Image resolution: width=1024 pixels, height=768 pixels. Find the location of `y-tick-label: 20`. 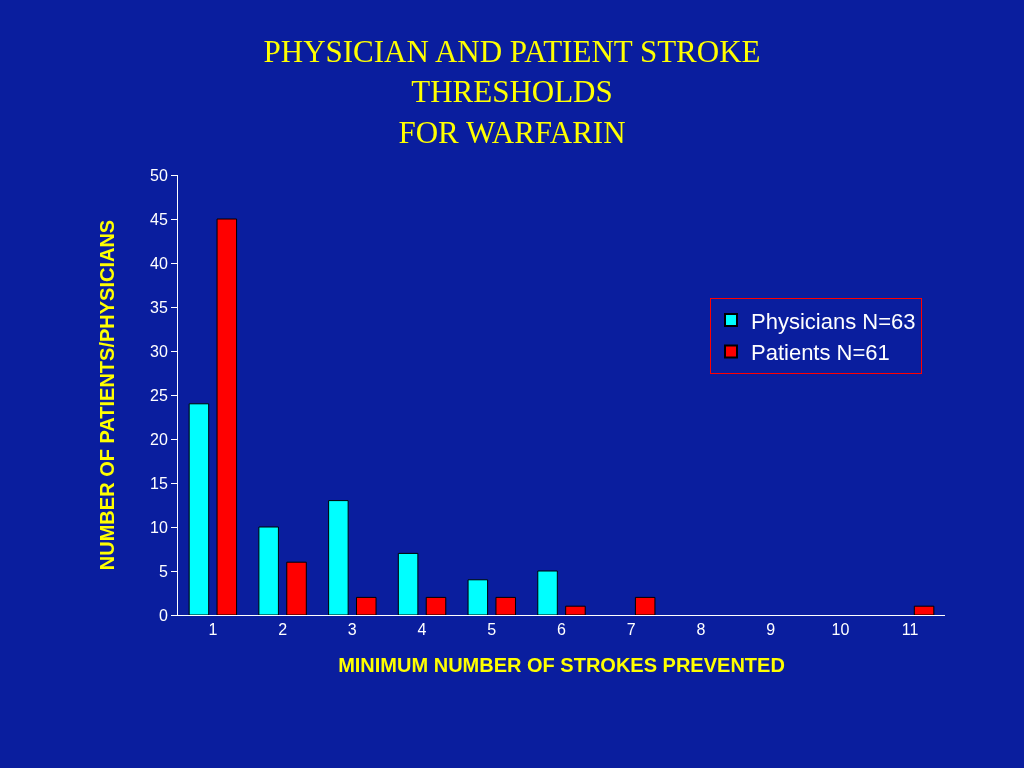

y-tick-label: 20 is located at coordinates (159, 439).